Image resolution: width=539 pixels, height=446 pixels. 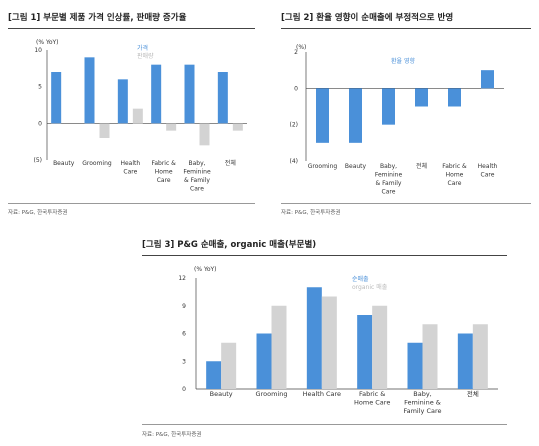 What do you see at coordinates (38, 213) in the screenshot?
I see `figure-1-source: 자료: P&G, 한국투자증권` at bounding box center [38, 213].